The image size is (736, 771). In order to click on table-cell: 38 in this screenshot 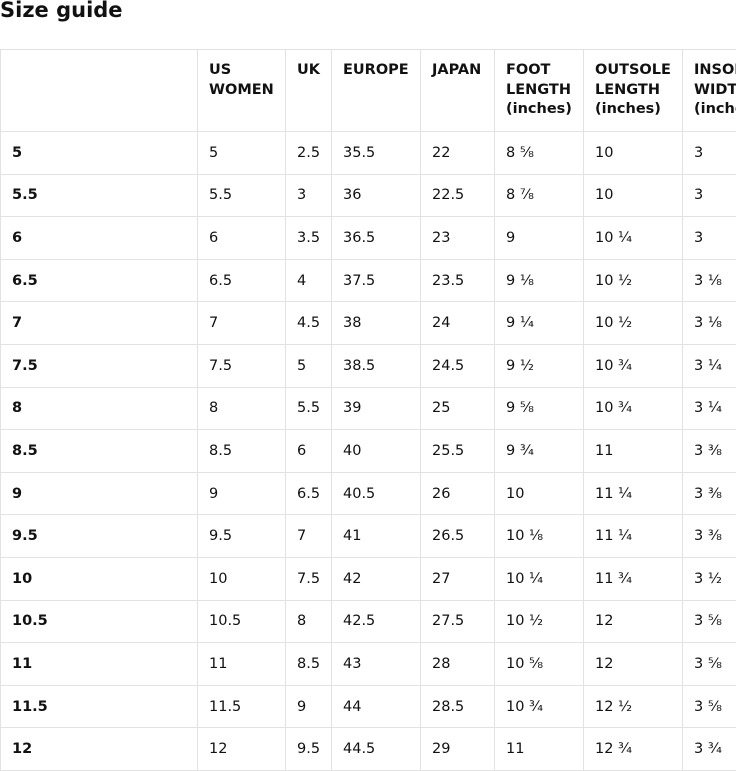, I will do `click(376, 323)`.